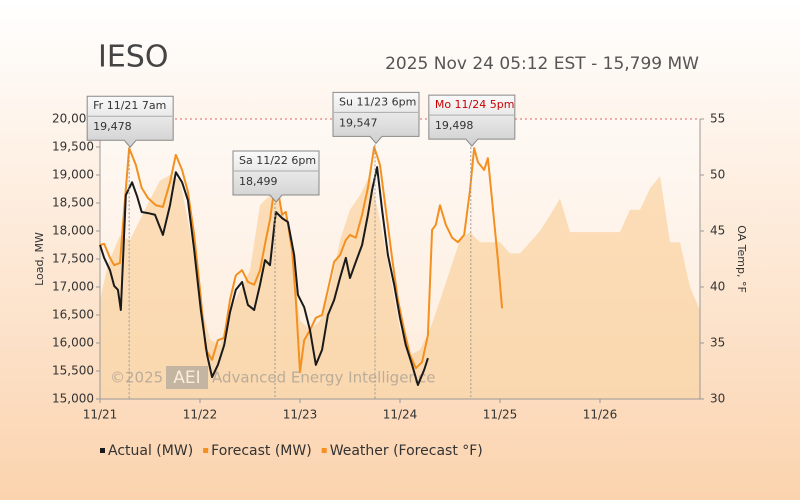  Describe the element at coordinates (717, 231) in the screenshot. I see `y2-tick-label: 45` at that location.